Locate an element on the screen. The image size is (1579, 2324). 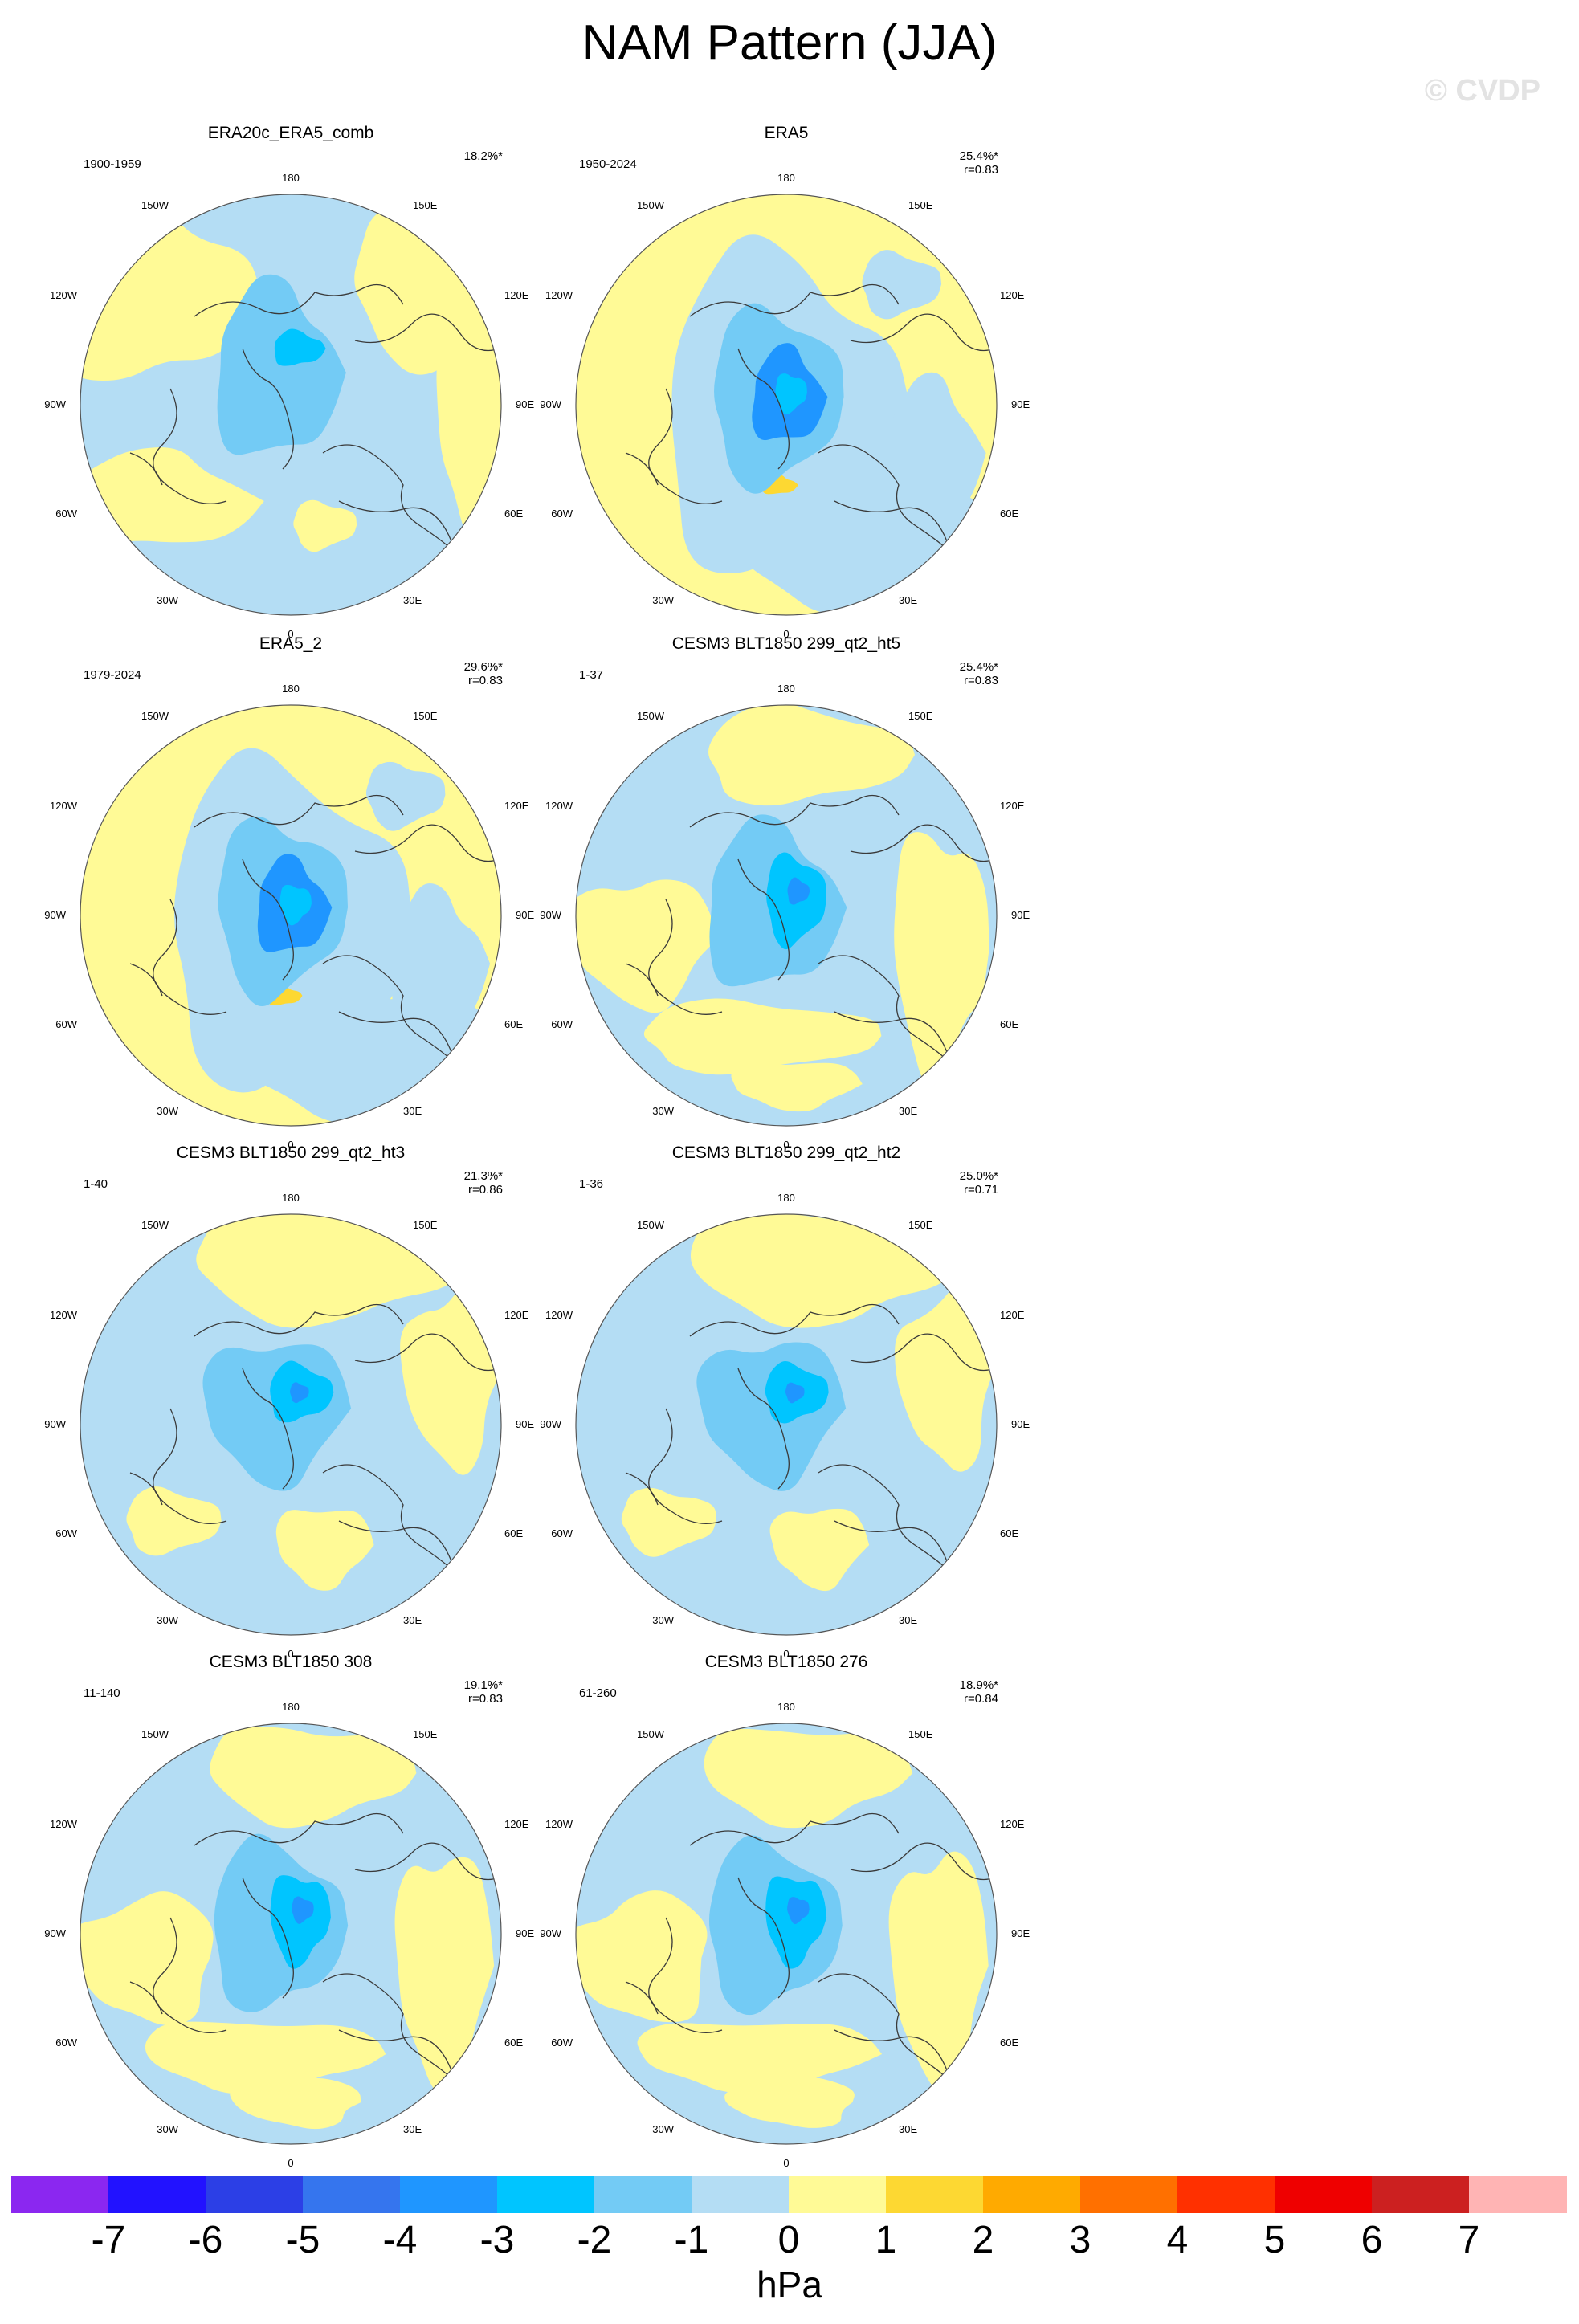
colorbar-tick-label: -7 is located at coordinates (108, 2240).